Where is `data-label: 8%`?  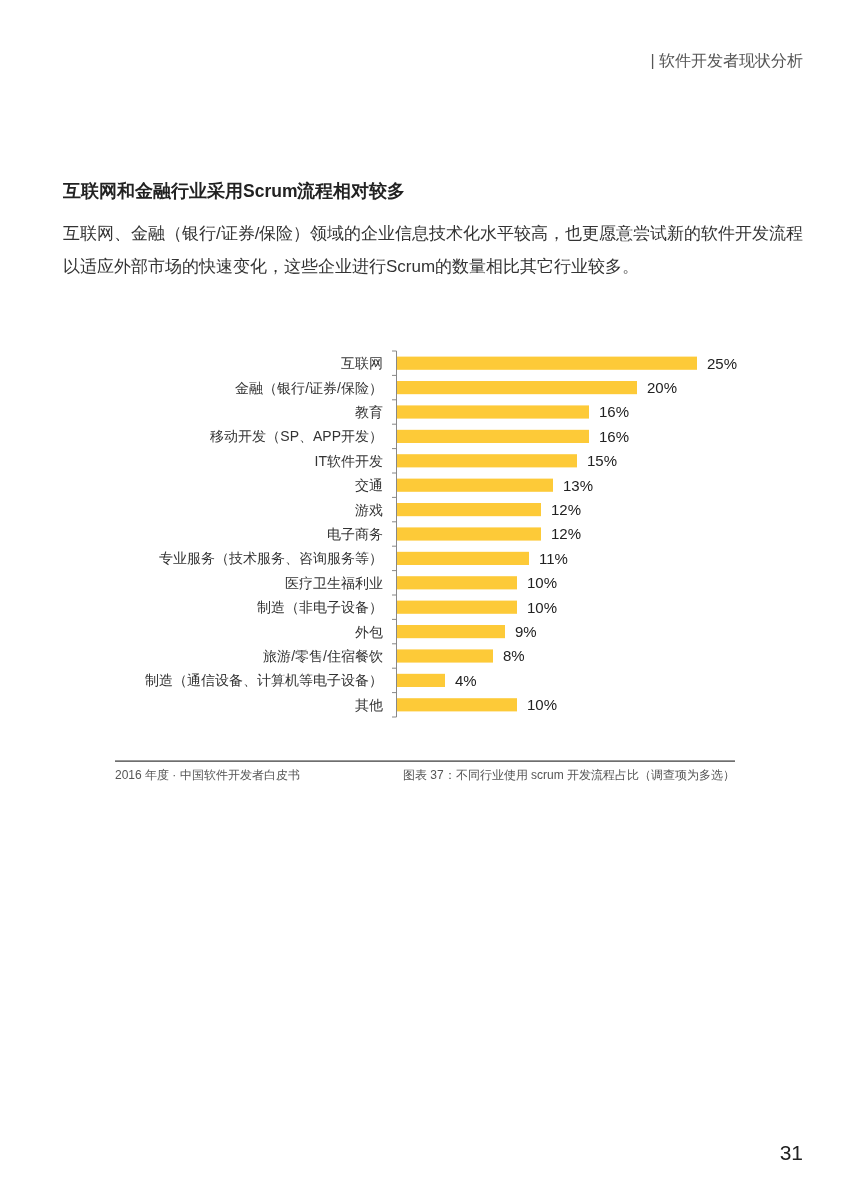 data-label: 8% is located at coordinates (514, 656).